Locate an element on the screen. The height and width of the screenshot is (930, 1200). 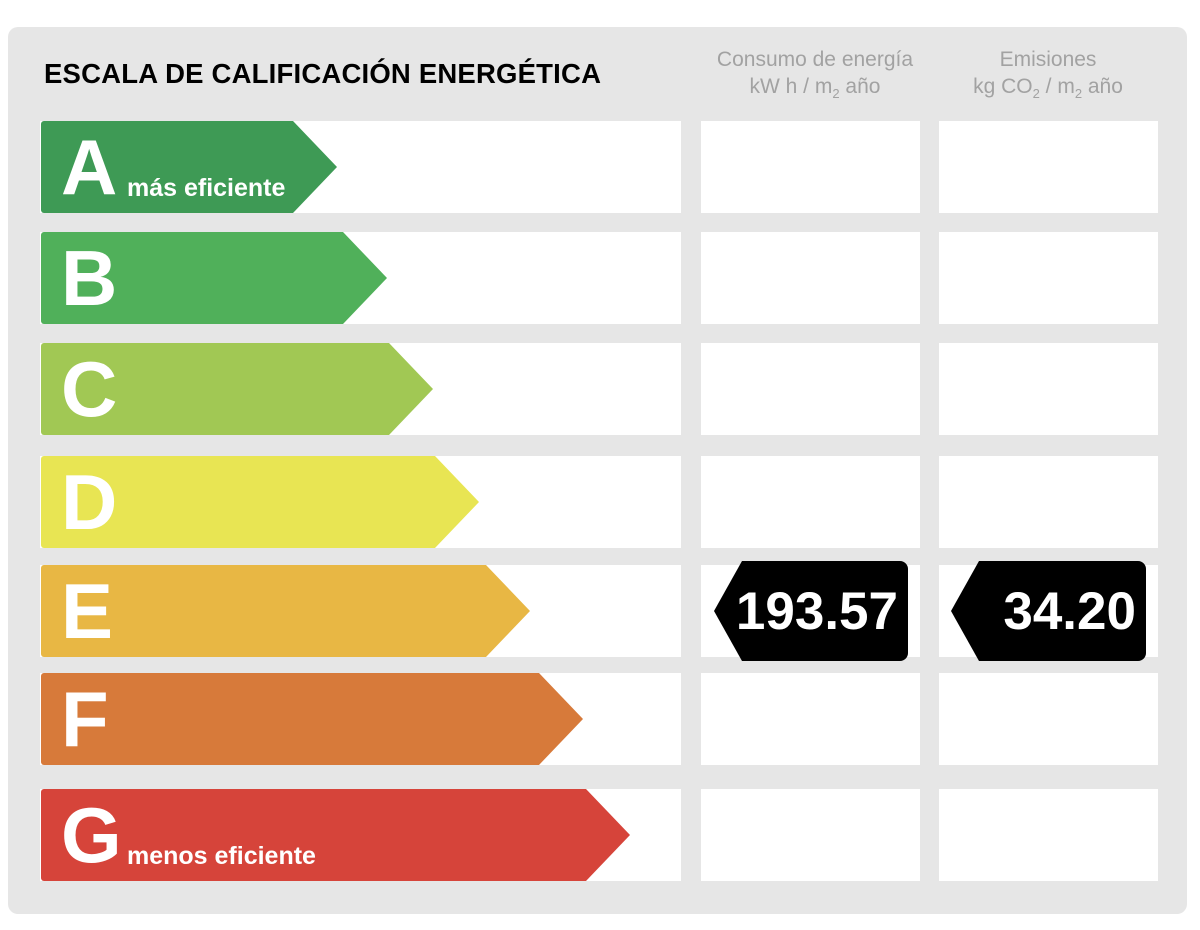
emissions-column-header: Emisiones kg CO2 / m2 año is located at coordinates (1048, 73).